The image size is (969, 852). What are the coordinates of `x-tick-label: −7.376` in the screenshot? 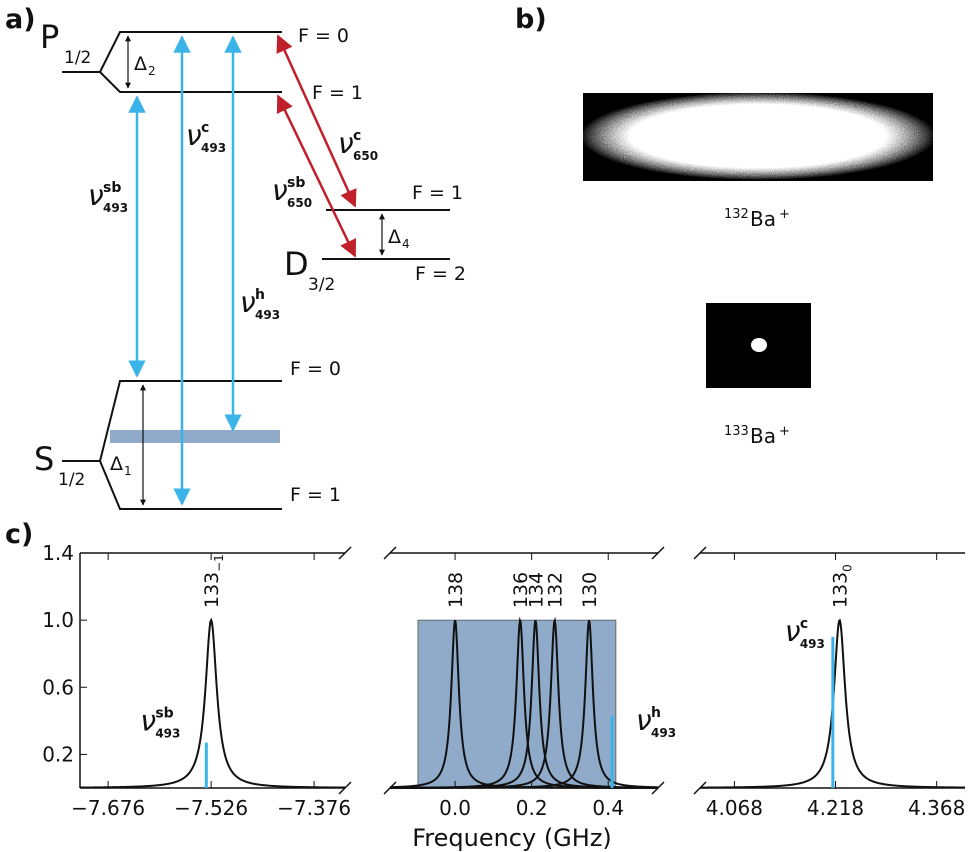 It's located at (314, 808).